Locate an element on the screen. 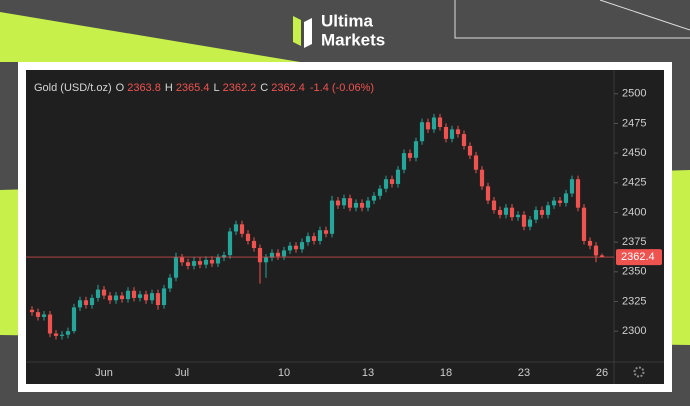 This screenshot has height=406, width=690. logo-icon is located at coordinates (308, 33).